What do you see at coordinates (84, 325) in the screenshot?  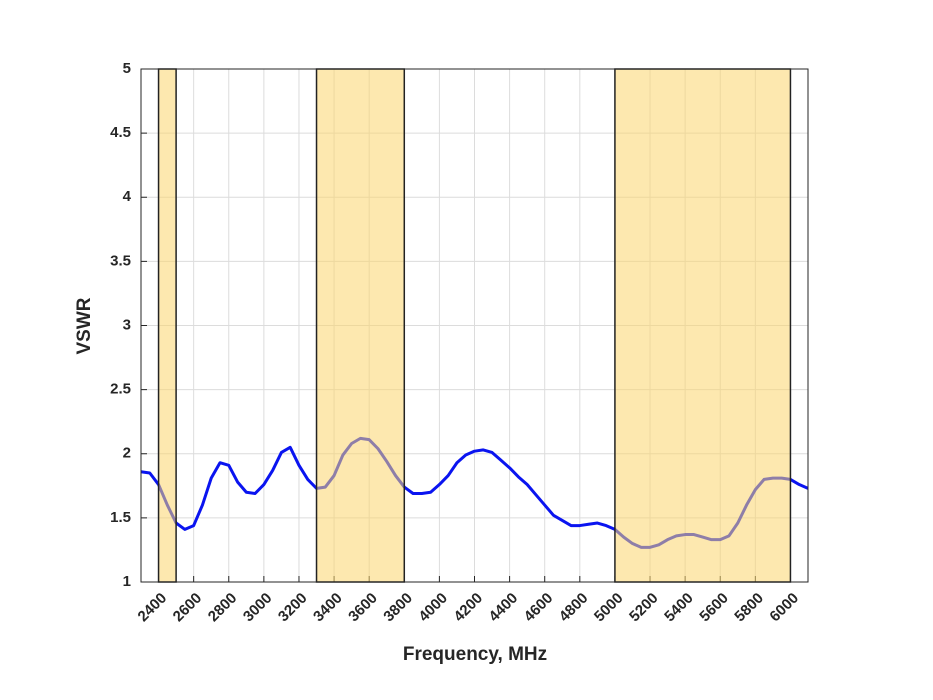 I see `y-axis-label: VSWR` at bounding box center [84, 325].